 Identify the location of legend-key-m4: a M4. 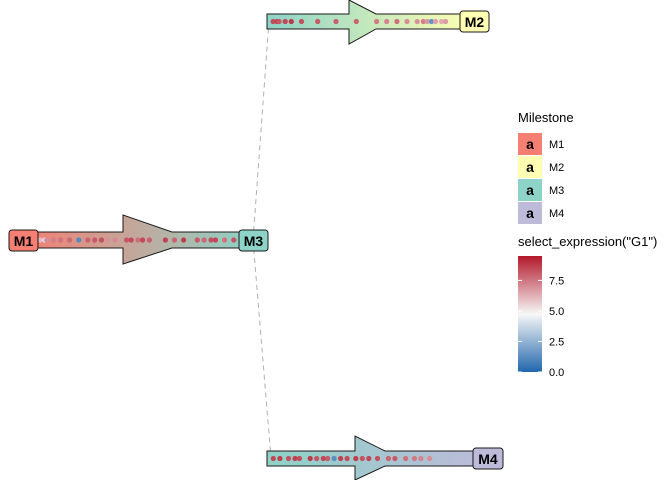
(541, 213).